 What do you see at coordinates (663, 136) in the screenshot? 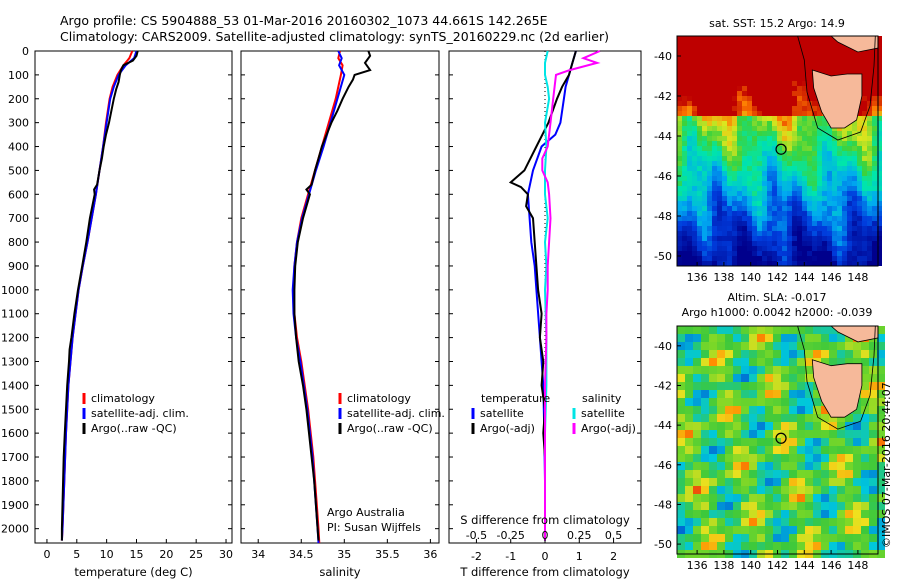
I see `map-y-tick-label: -44` at bounding box center [663, 136].